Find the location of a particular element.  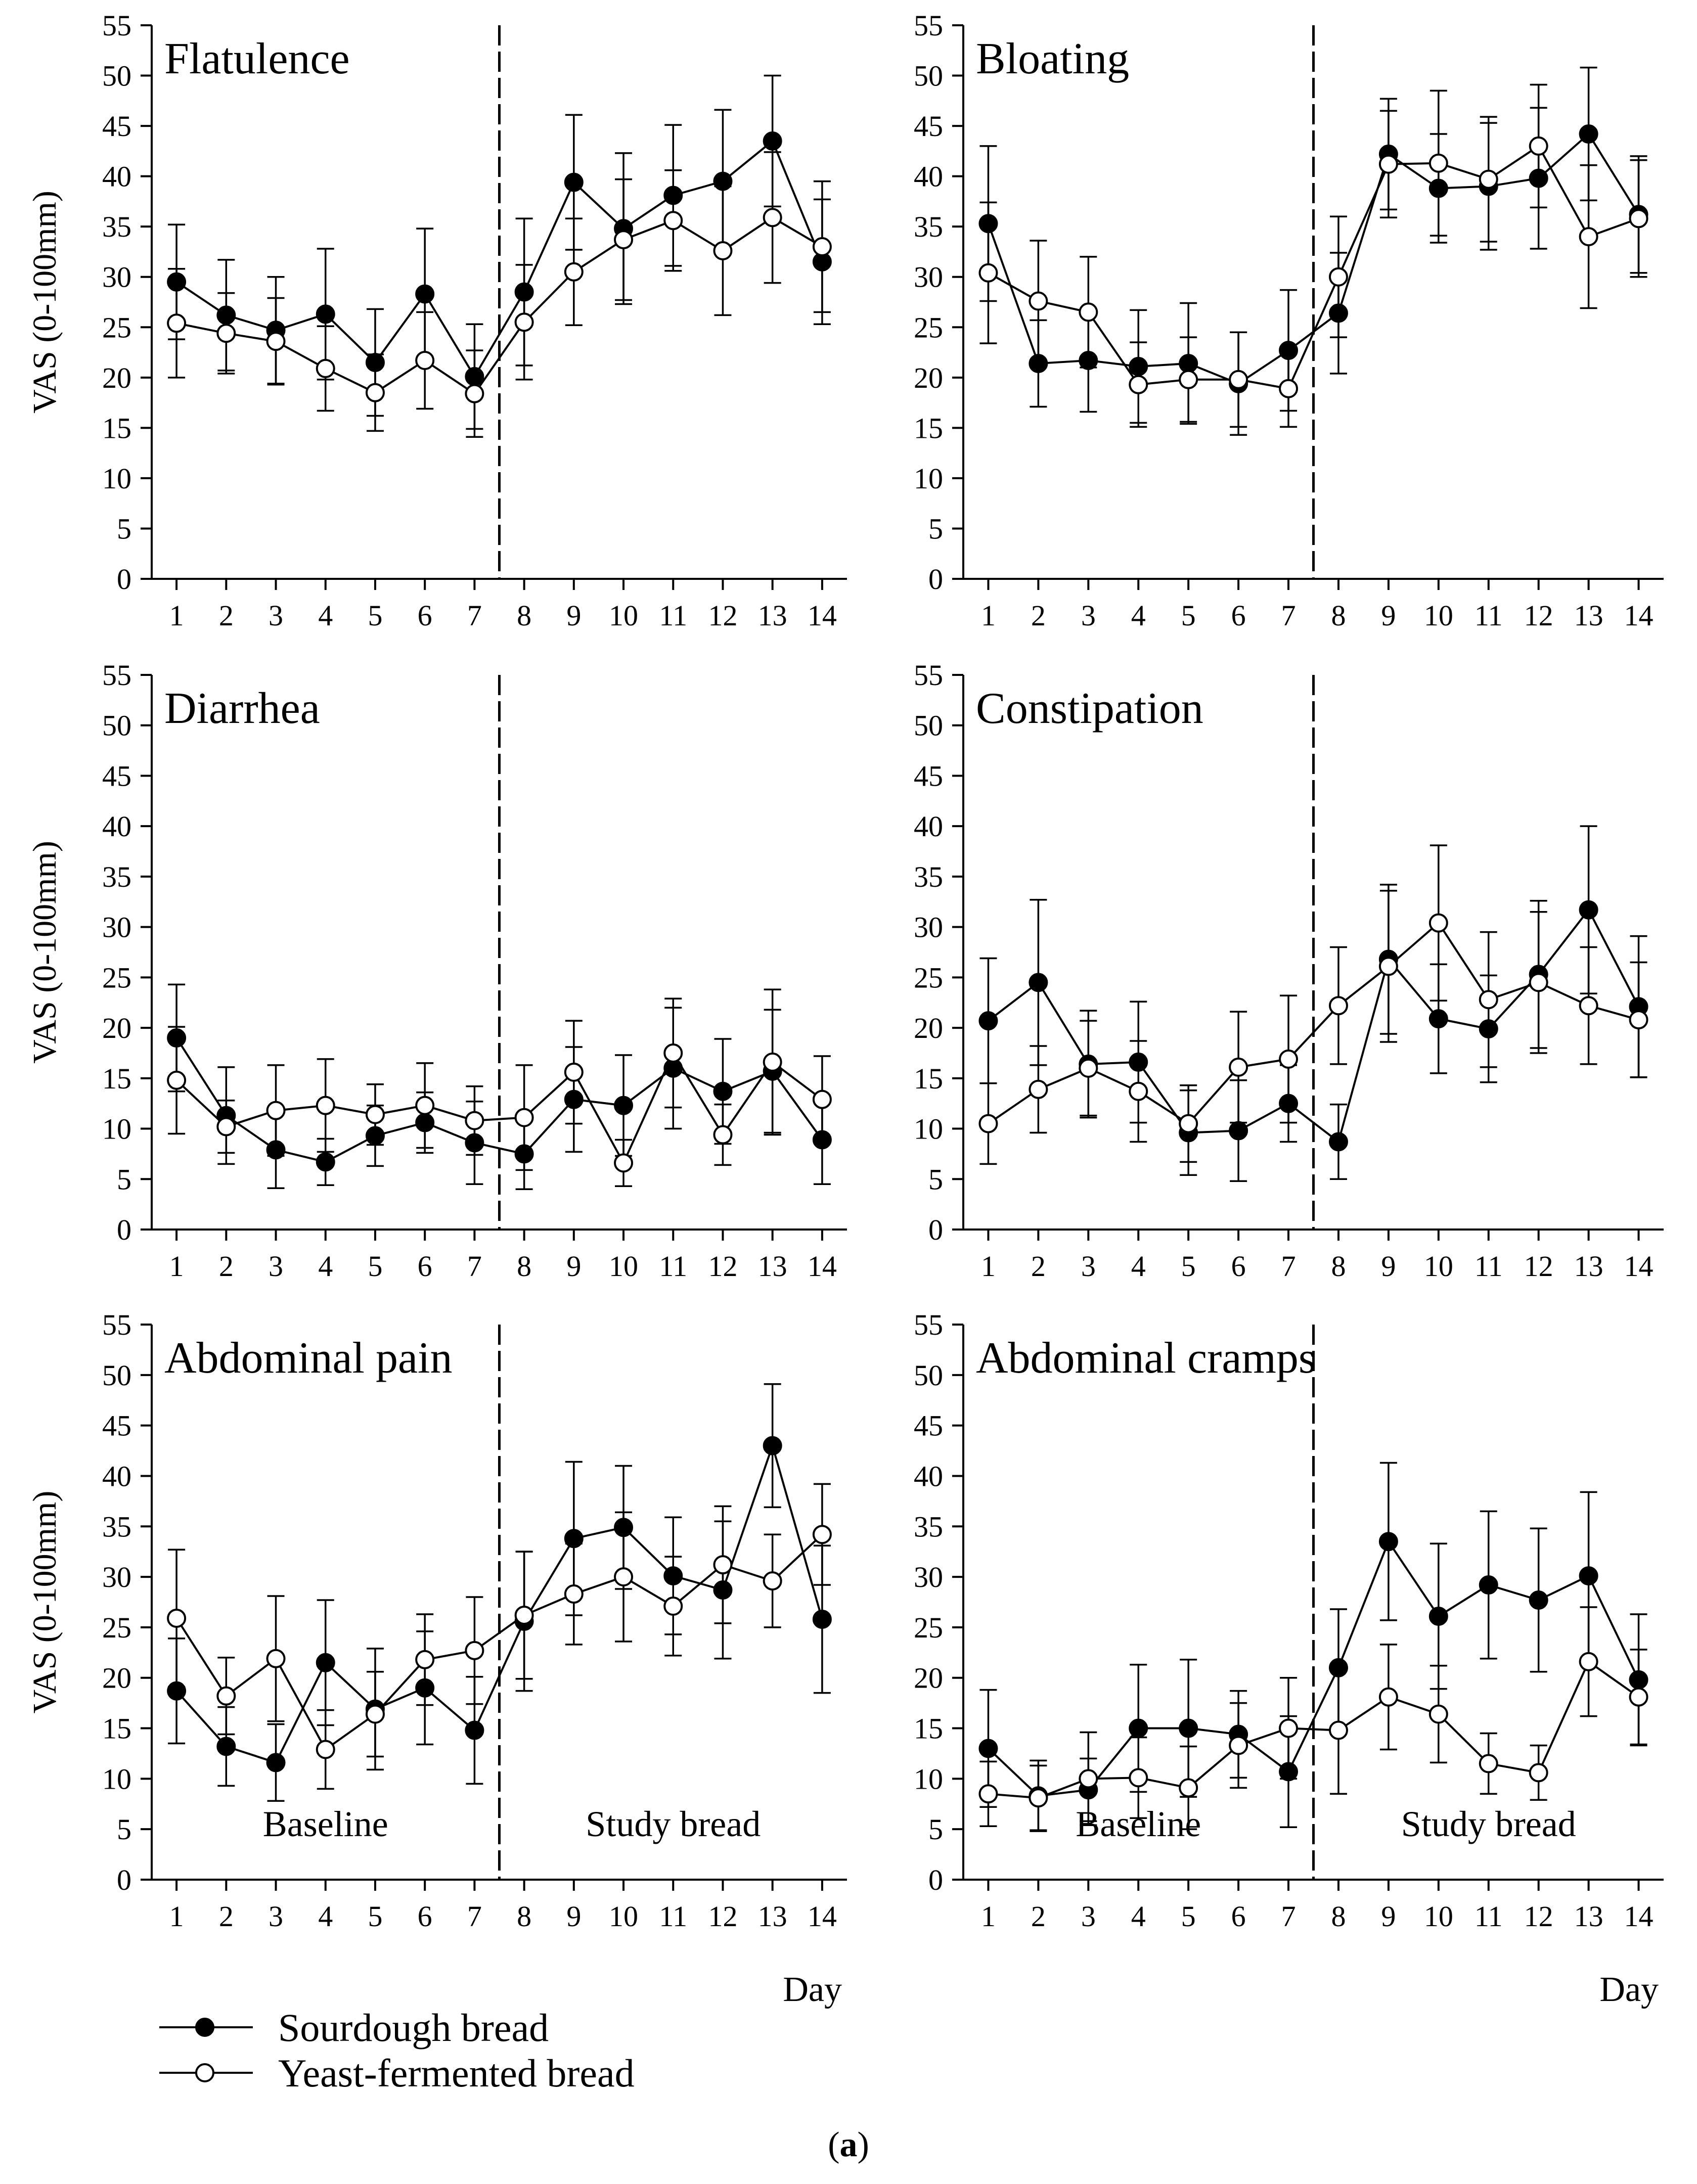

panel-title: Abdominal pain is located at coordinates (308, 1358).